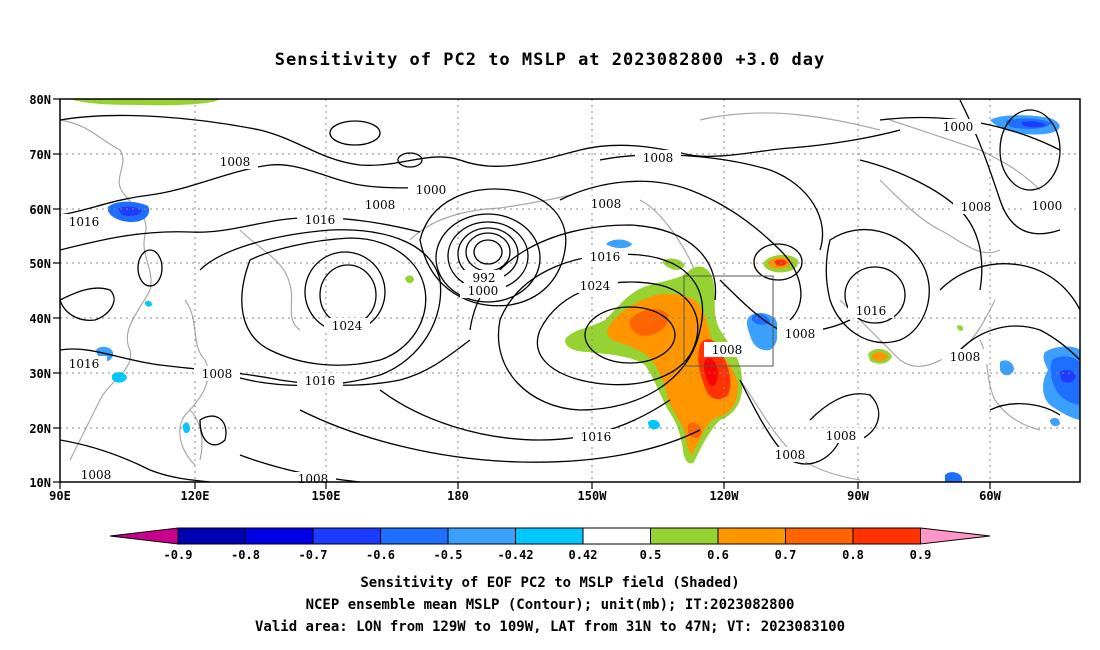 The height and width of the screenshot is (650, 1100). What do you see at coordinates (326, 496) in the screenshot?
I see `lon-tick-label: 150E` at bounding box center [326, 496].